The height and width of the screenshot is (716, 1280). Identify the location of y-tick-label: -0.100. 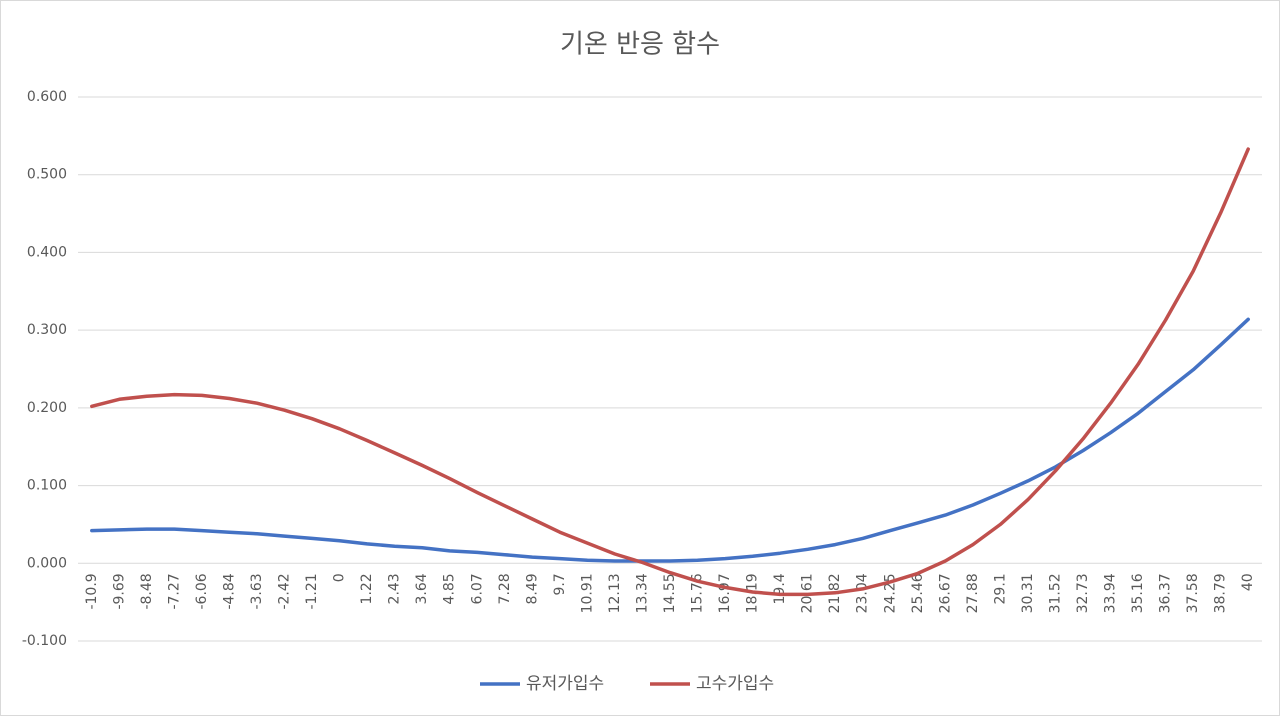
(44, 641).